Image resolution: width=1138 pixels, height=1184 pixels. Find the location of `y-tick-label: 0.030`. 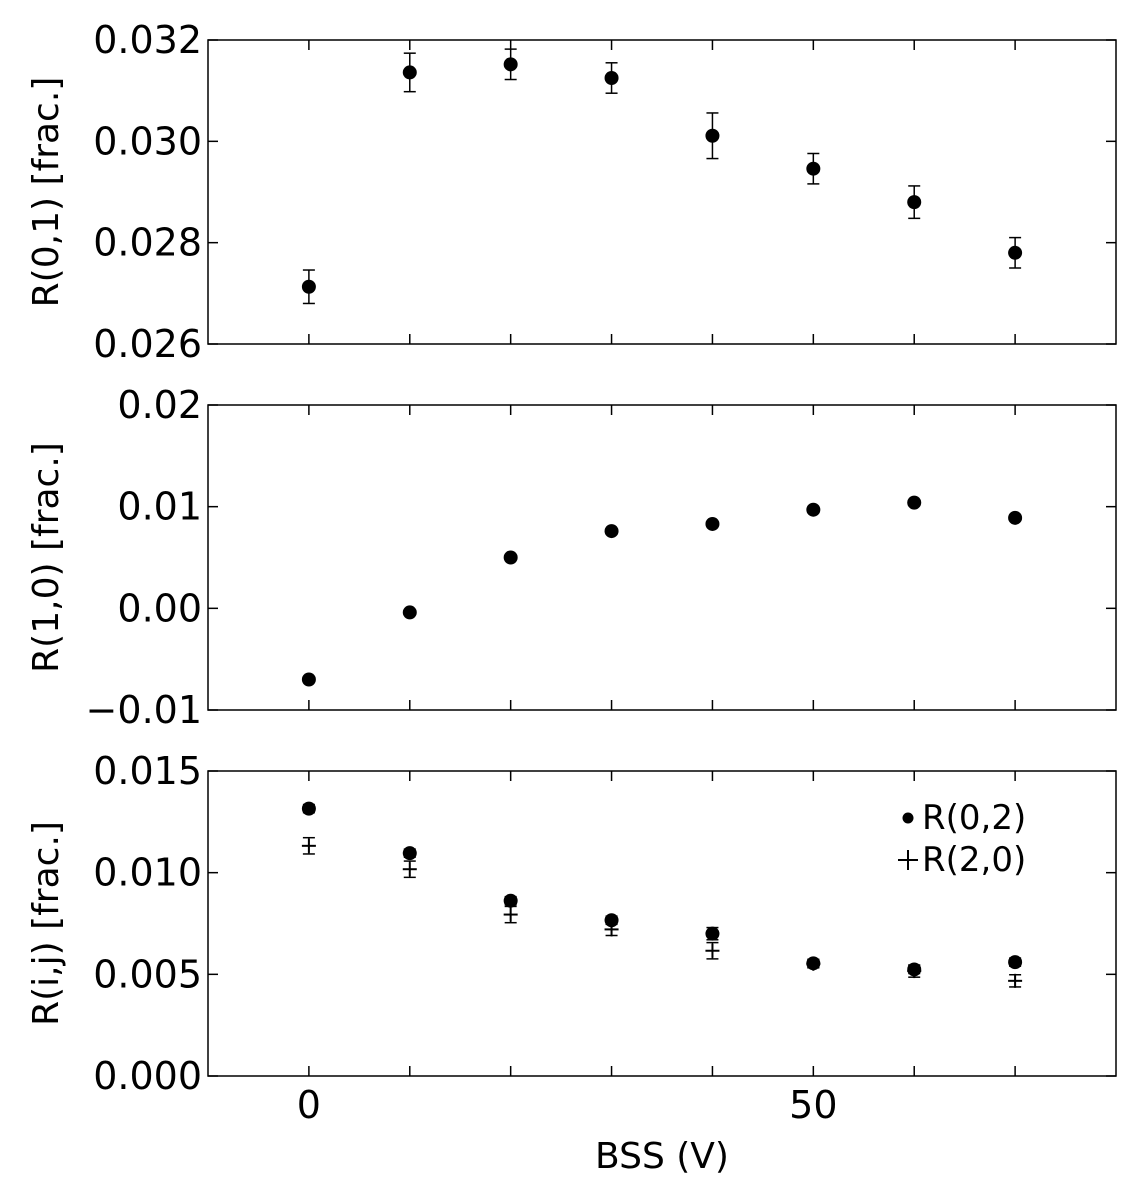

y-tick-label: 0.030 is located at coordinates (147, 141).